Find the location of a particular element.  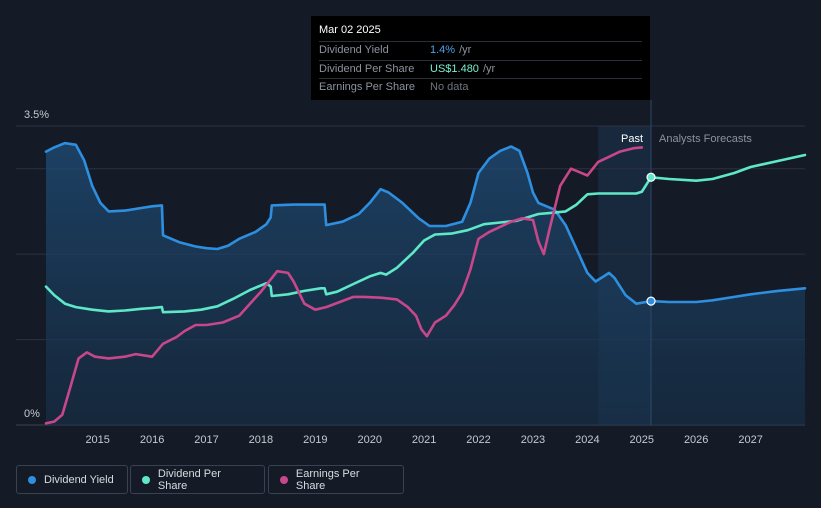

legend-dividend-per-share: Dividend Per Share is located at coordinates (197, 479).